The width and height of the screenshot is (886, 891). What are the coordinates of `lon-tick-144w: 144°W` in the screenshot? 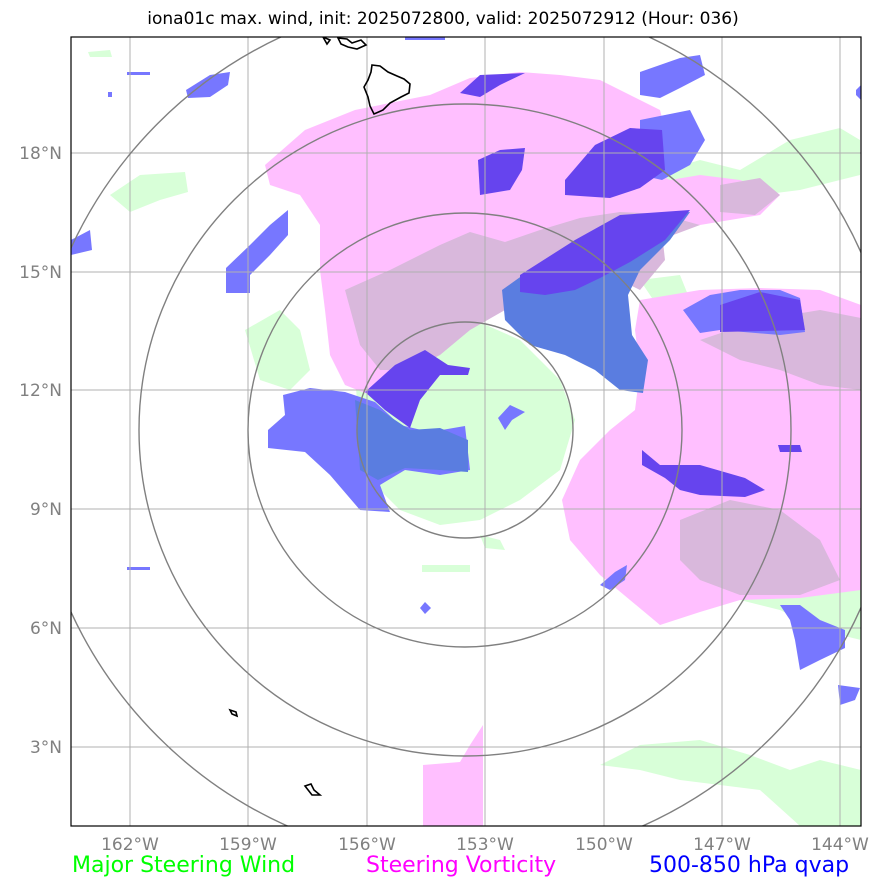 It's located at (840, 845).